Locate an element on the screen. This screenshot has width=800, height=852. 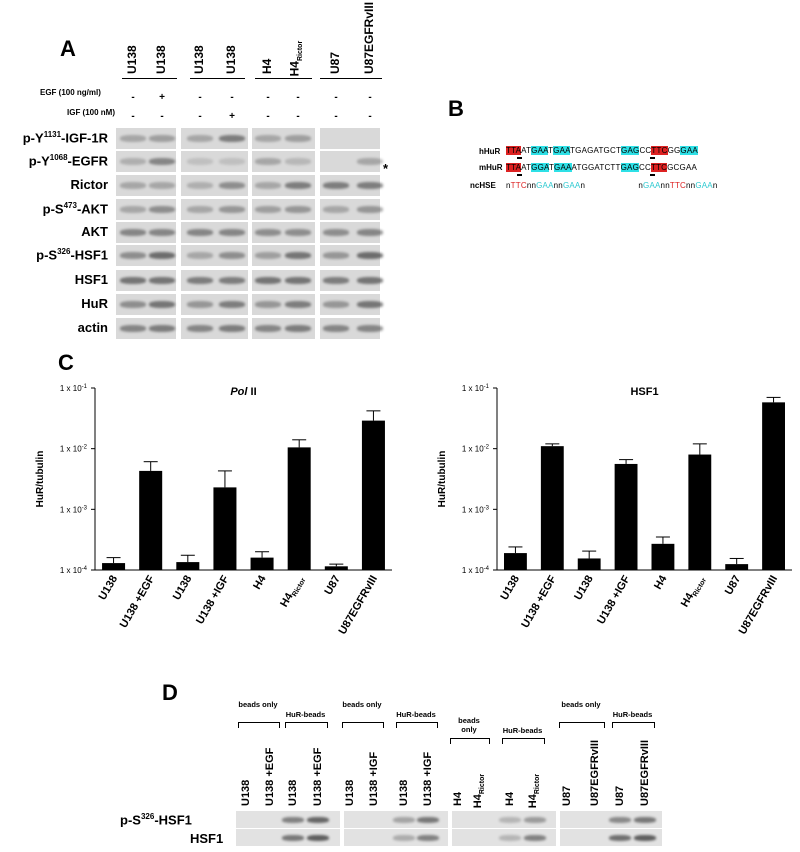
panel-d-letter: D is located at coordinates (170, 692).